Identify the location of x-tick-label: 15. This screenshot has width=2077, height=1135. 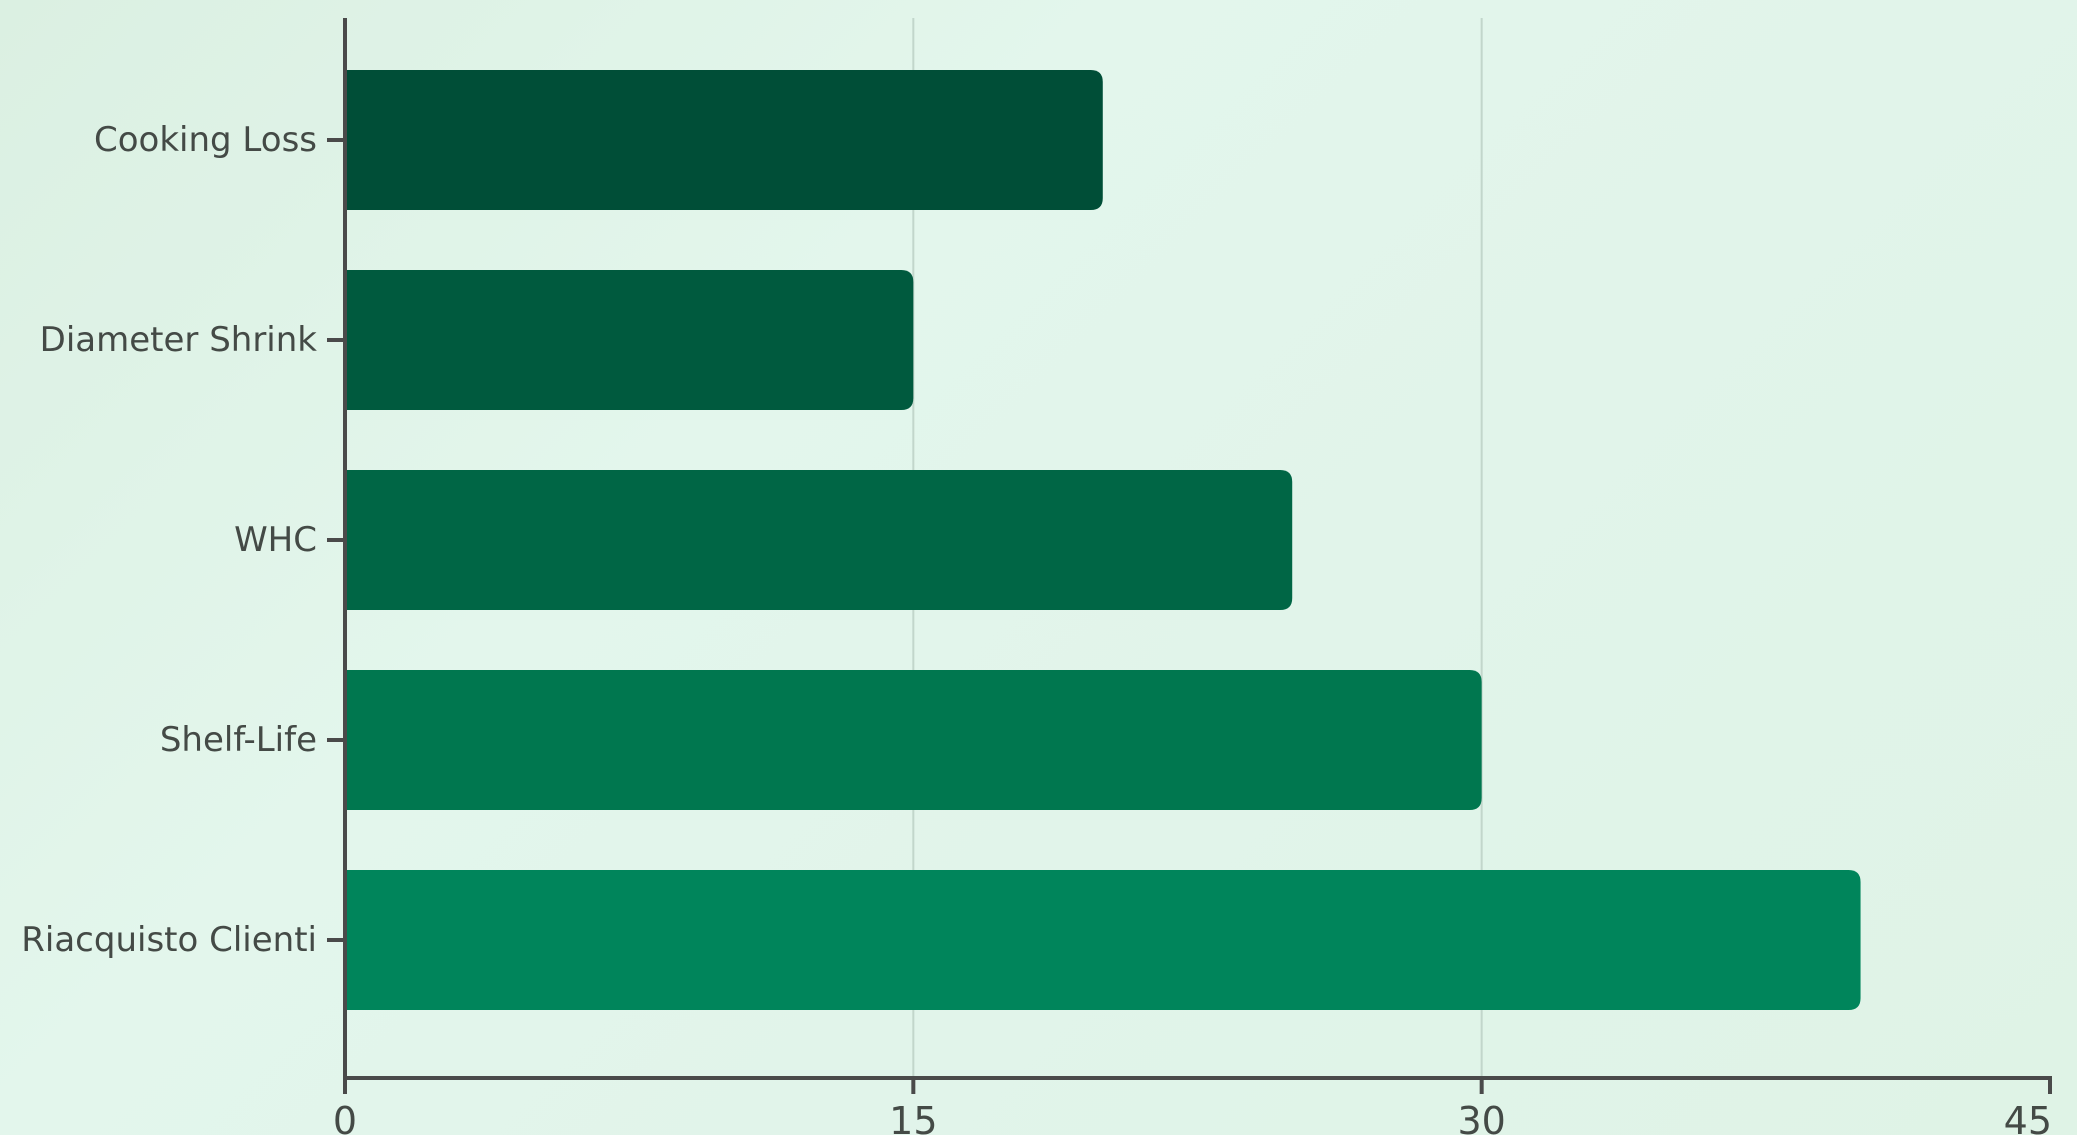
(913, 1117).